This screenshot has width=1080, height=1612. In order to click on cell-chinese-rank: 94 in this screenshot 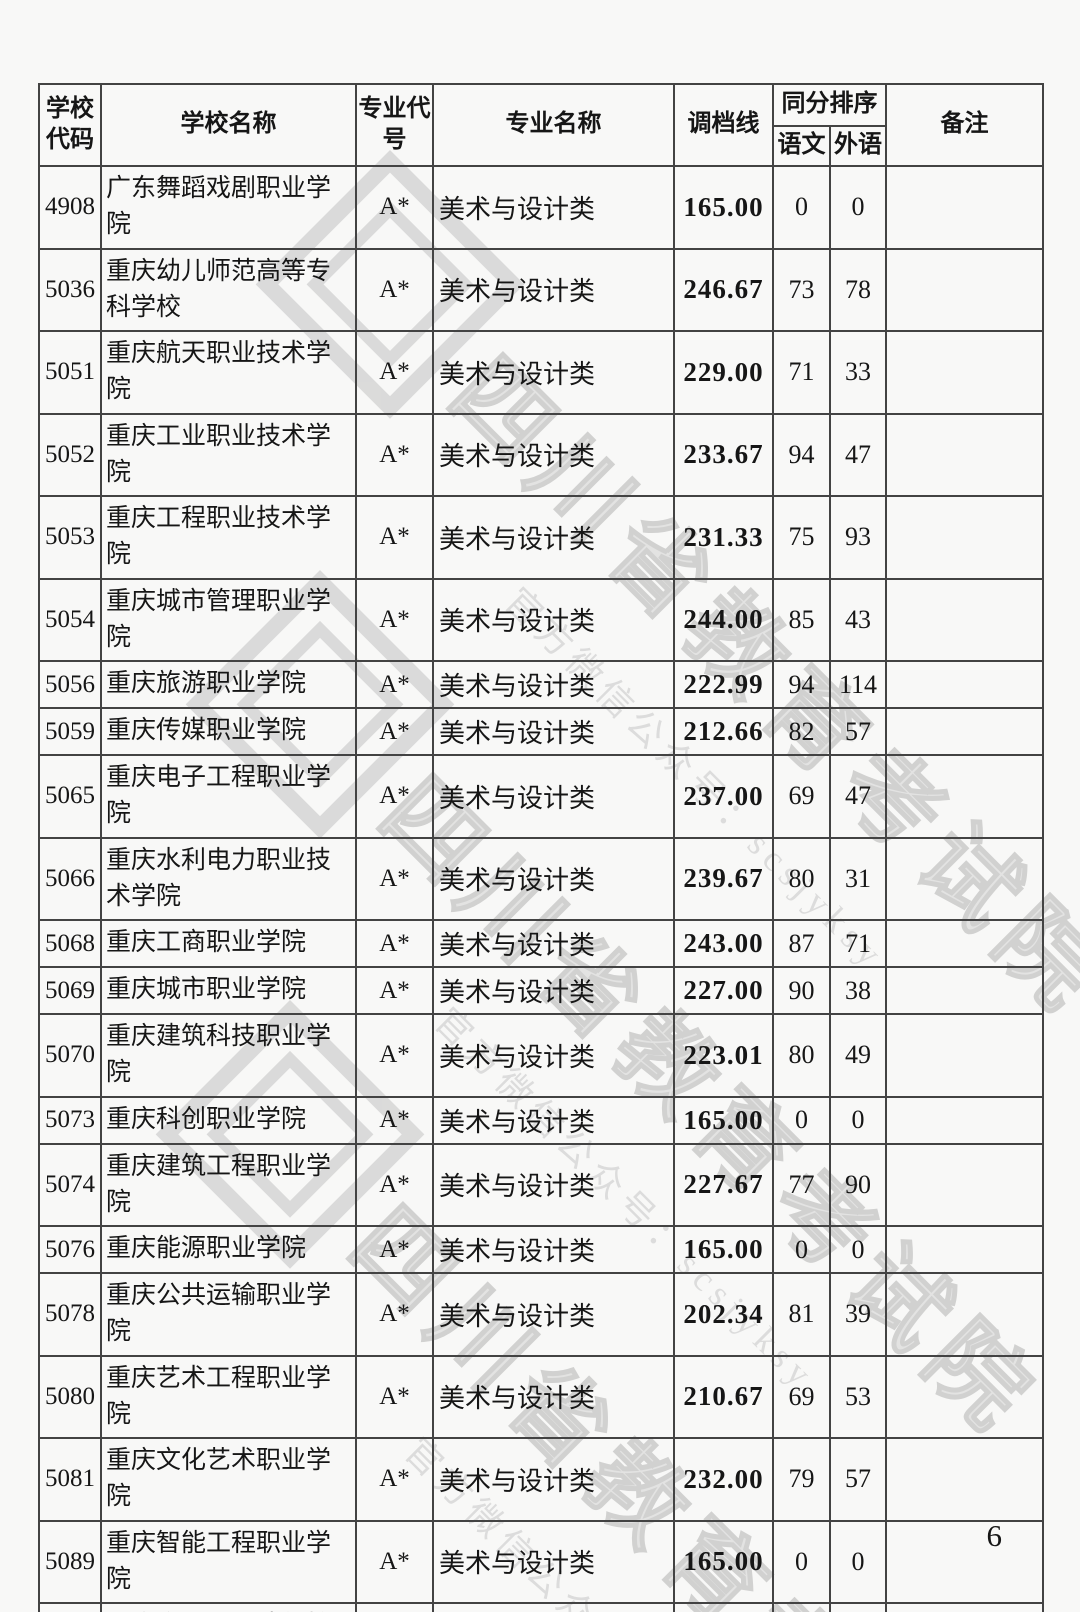, I will do `click(801, 454)`.